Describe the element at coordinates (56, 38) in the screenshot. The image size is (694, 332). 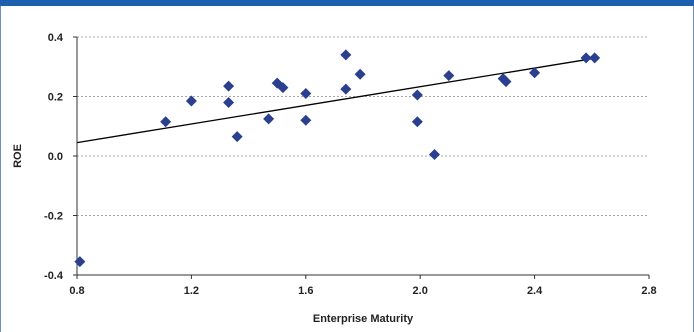
I see `y-tick-label: 0.4` at that location.